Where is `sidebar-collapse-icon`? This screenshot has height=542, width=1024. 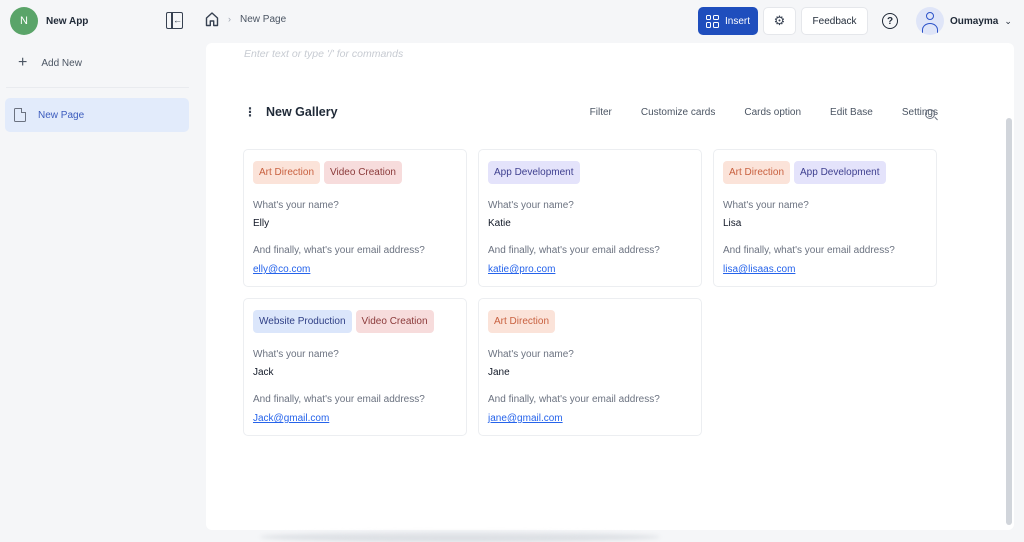
sidebar-collapse-icon is located at coordinates (172, 20).